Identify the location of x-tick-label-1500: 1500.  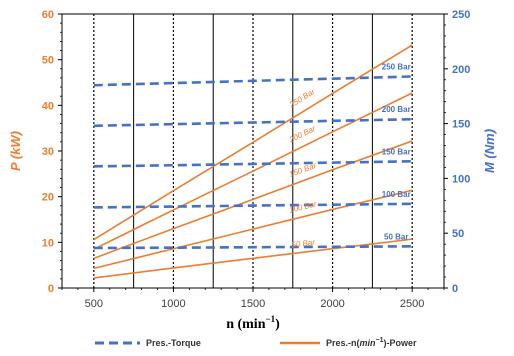
(253, 304).